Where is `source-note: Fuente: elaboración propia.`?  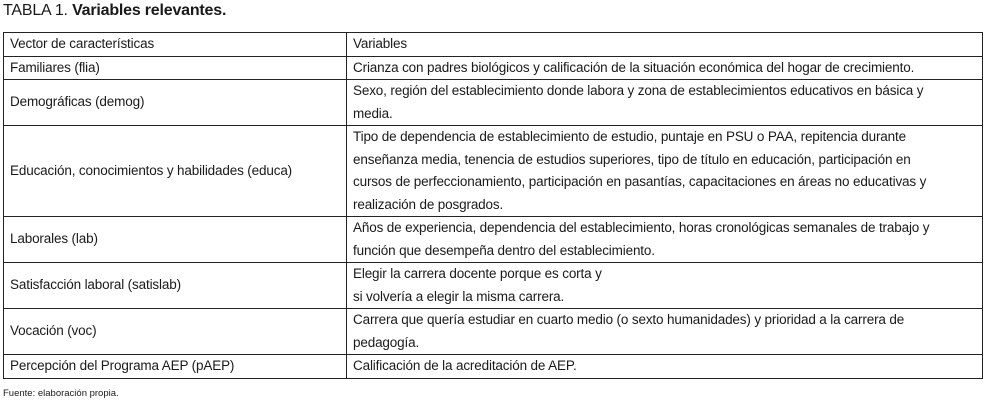 source-note: Fuente: elaboración propia. is located at coordinates (61, 393).